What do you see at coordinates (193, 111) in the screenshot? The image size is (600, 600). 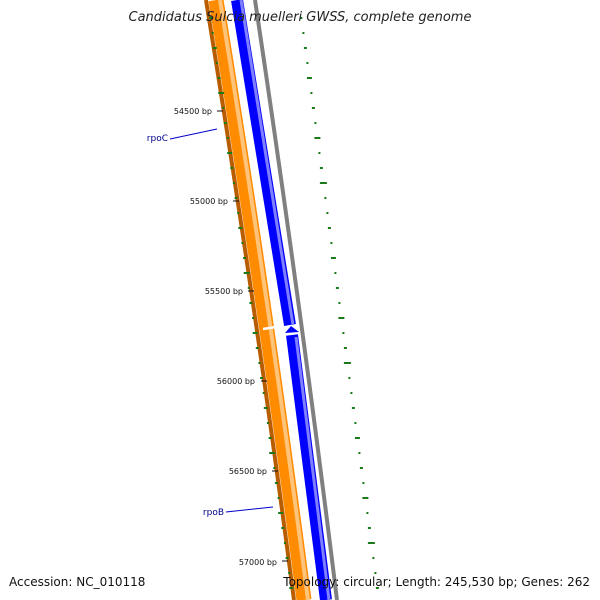 I see `tick-label: 54500 bp` at bounding box center [193, 111].